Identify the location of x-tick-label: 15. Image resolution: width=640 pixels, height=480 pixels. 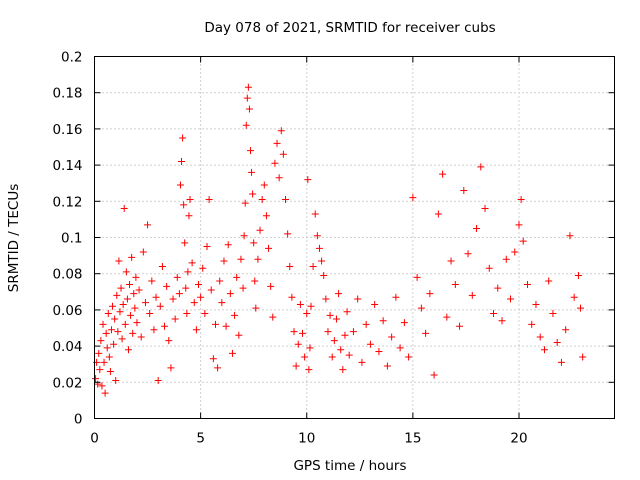
(412, 439).